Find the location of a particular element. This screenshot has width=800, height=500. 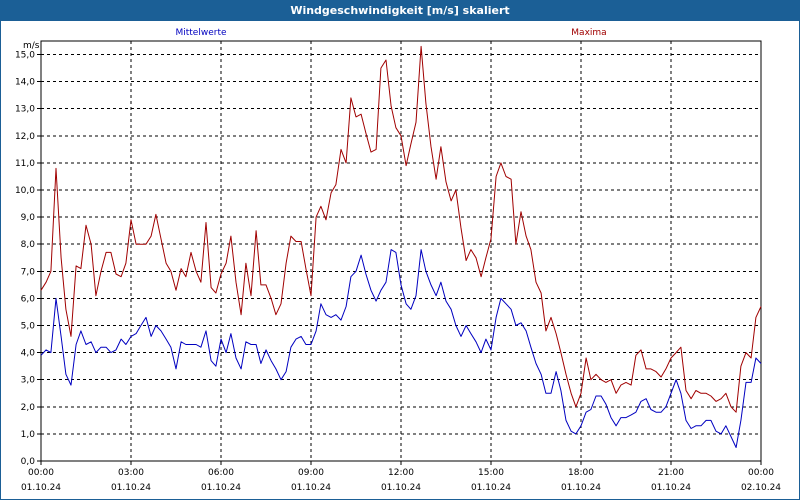

x-tick-time-label: 09:00 is located at coordinates (311, 473).